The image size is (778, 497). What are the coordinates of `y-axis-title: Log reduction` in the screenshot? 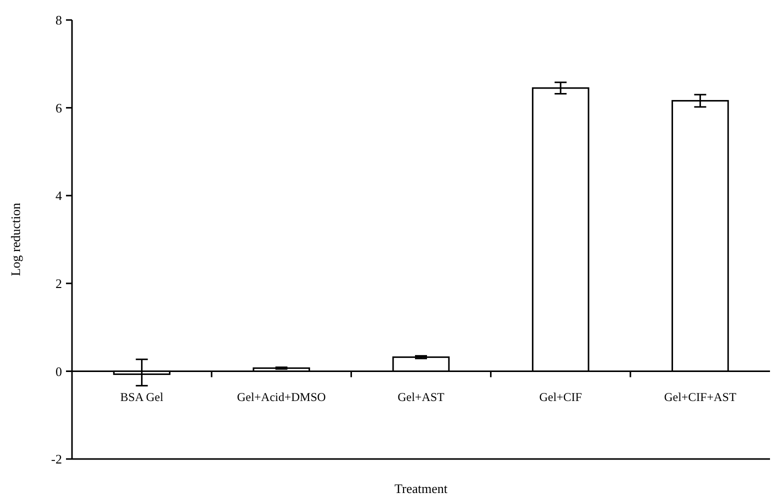 It's located at (15, 239).